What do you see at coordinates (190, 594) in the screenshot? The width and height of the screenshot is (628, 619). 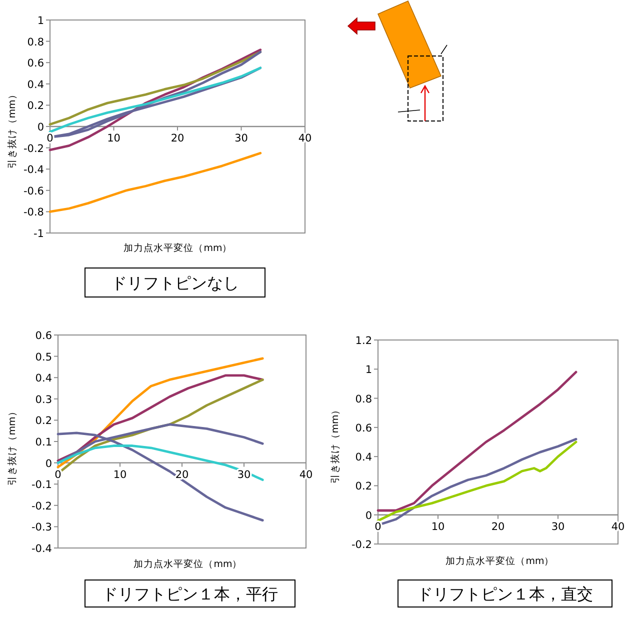 I see `text: ドリフトピン１本，平行` at bounding box center [190, 594].